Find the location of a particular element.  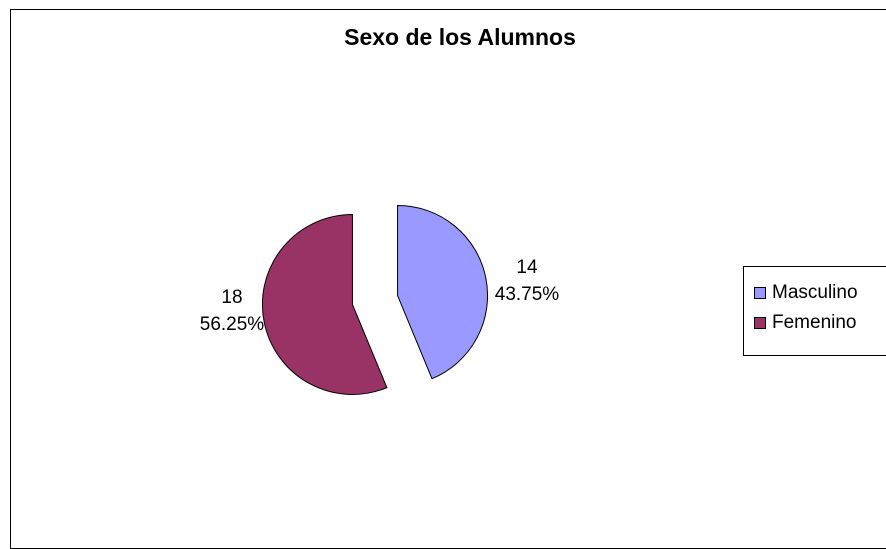

legend-swatch-femenino is located at coordinates (760, 323).